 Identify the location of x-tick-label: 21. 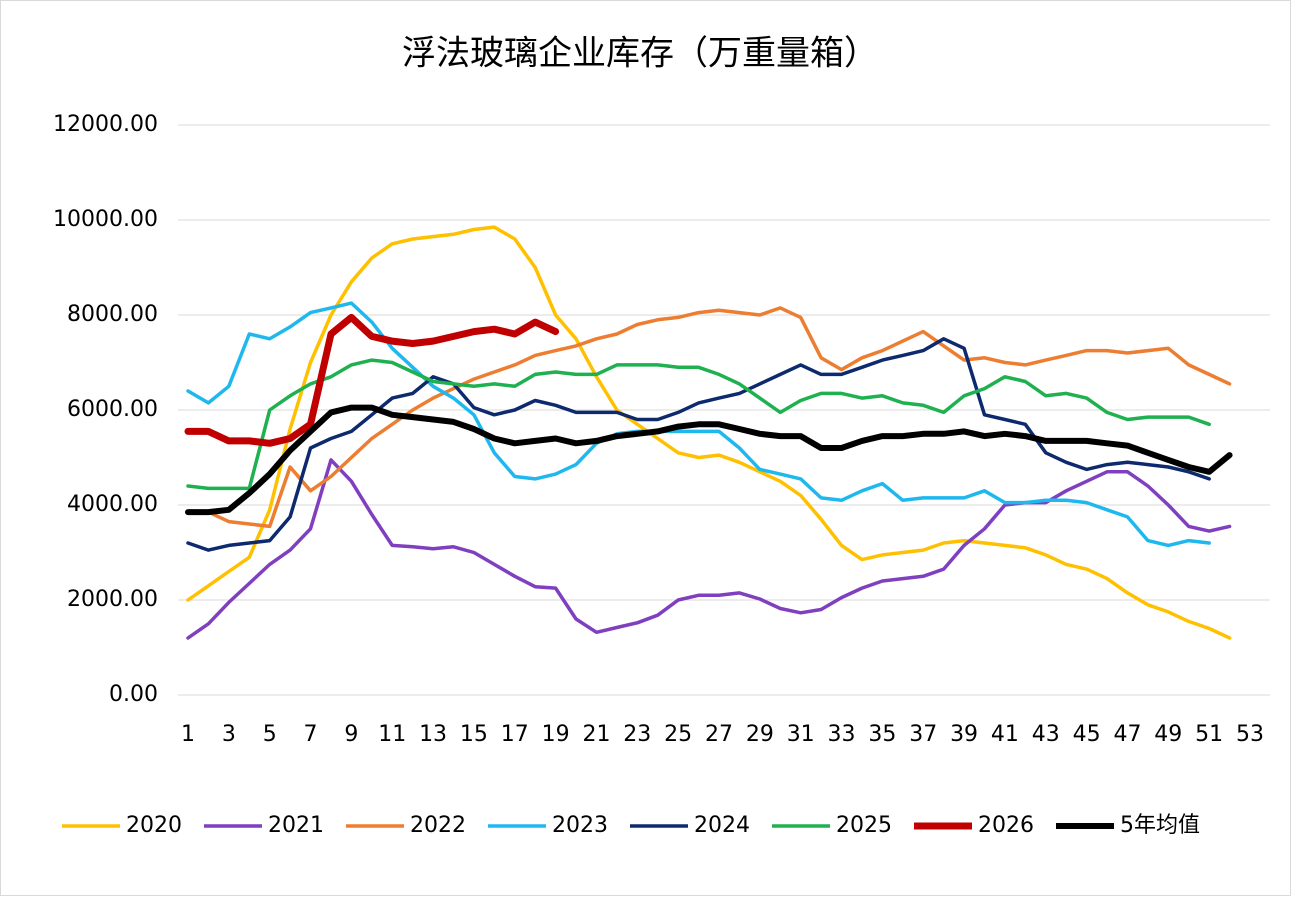
(596, 734).